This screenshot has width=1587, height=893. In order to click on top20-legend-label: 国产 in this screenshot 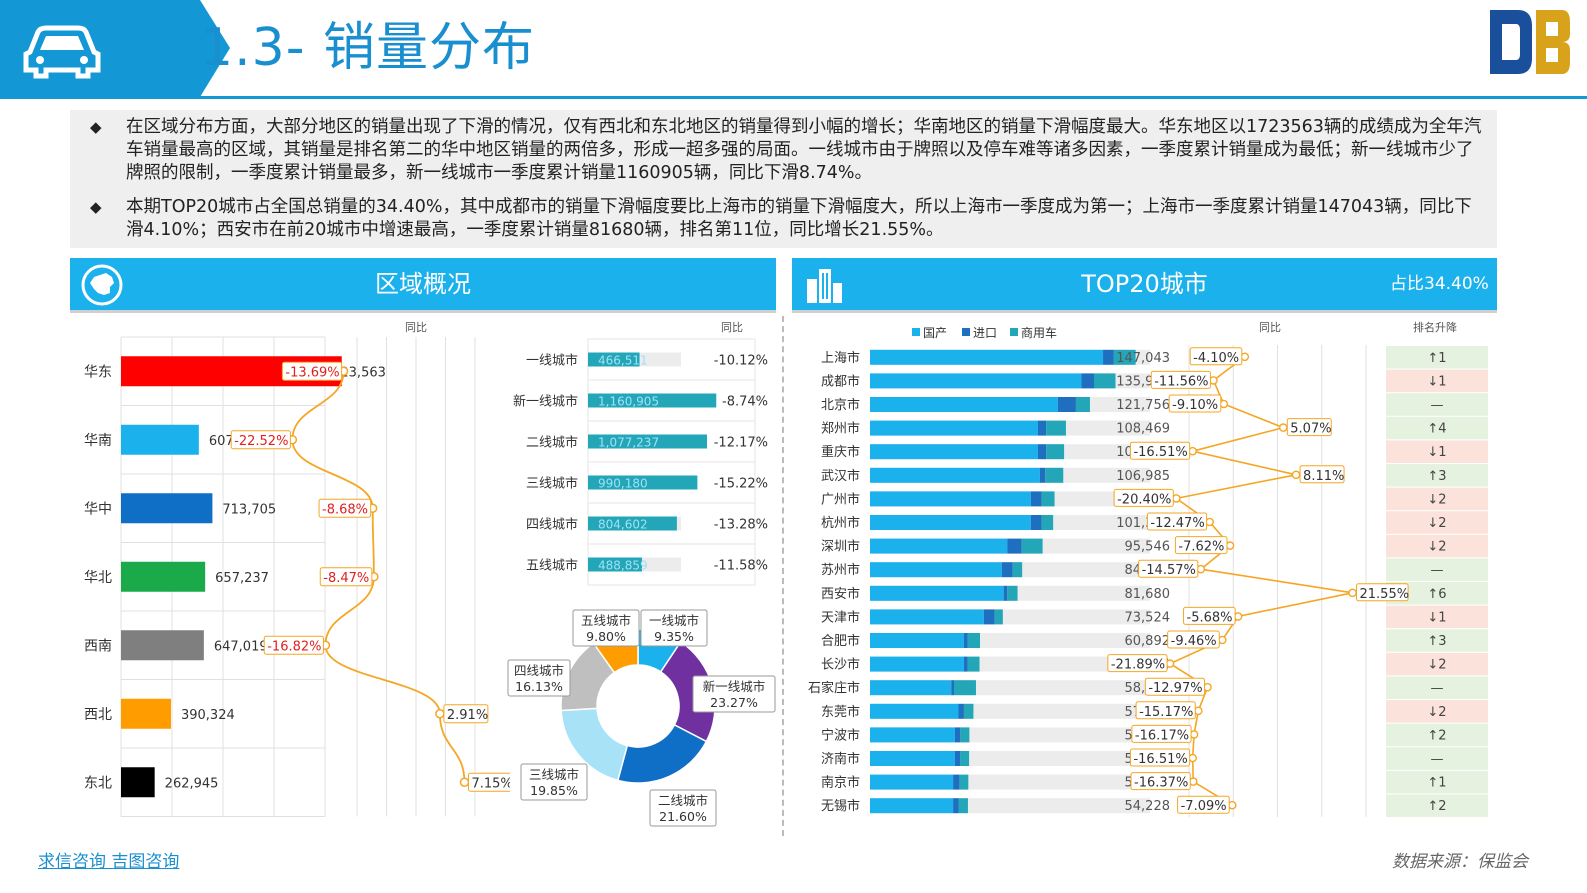, I will do `click(935, 333)`.